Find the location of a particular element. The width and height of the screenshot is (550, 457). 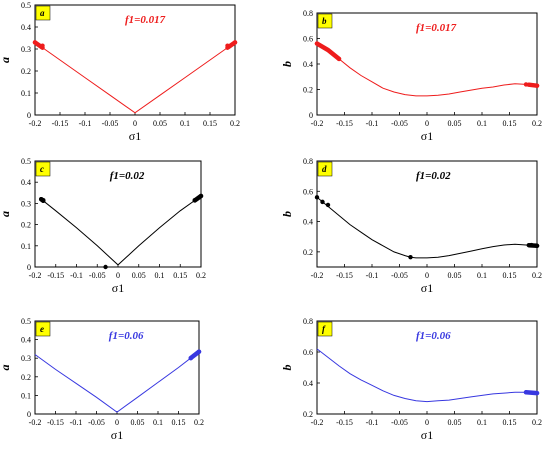

x-tick-label-e: 0.2 is located at coordinates (199, 422).